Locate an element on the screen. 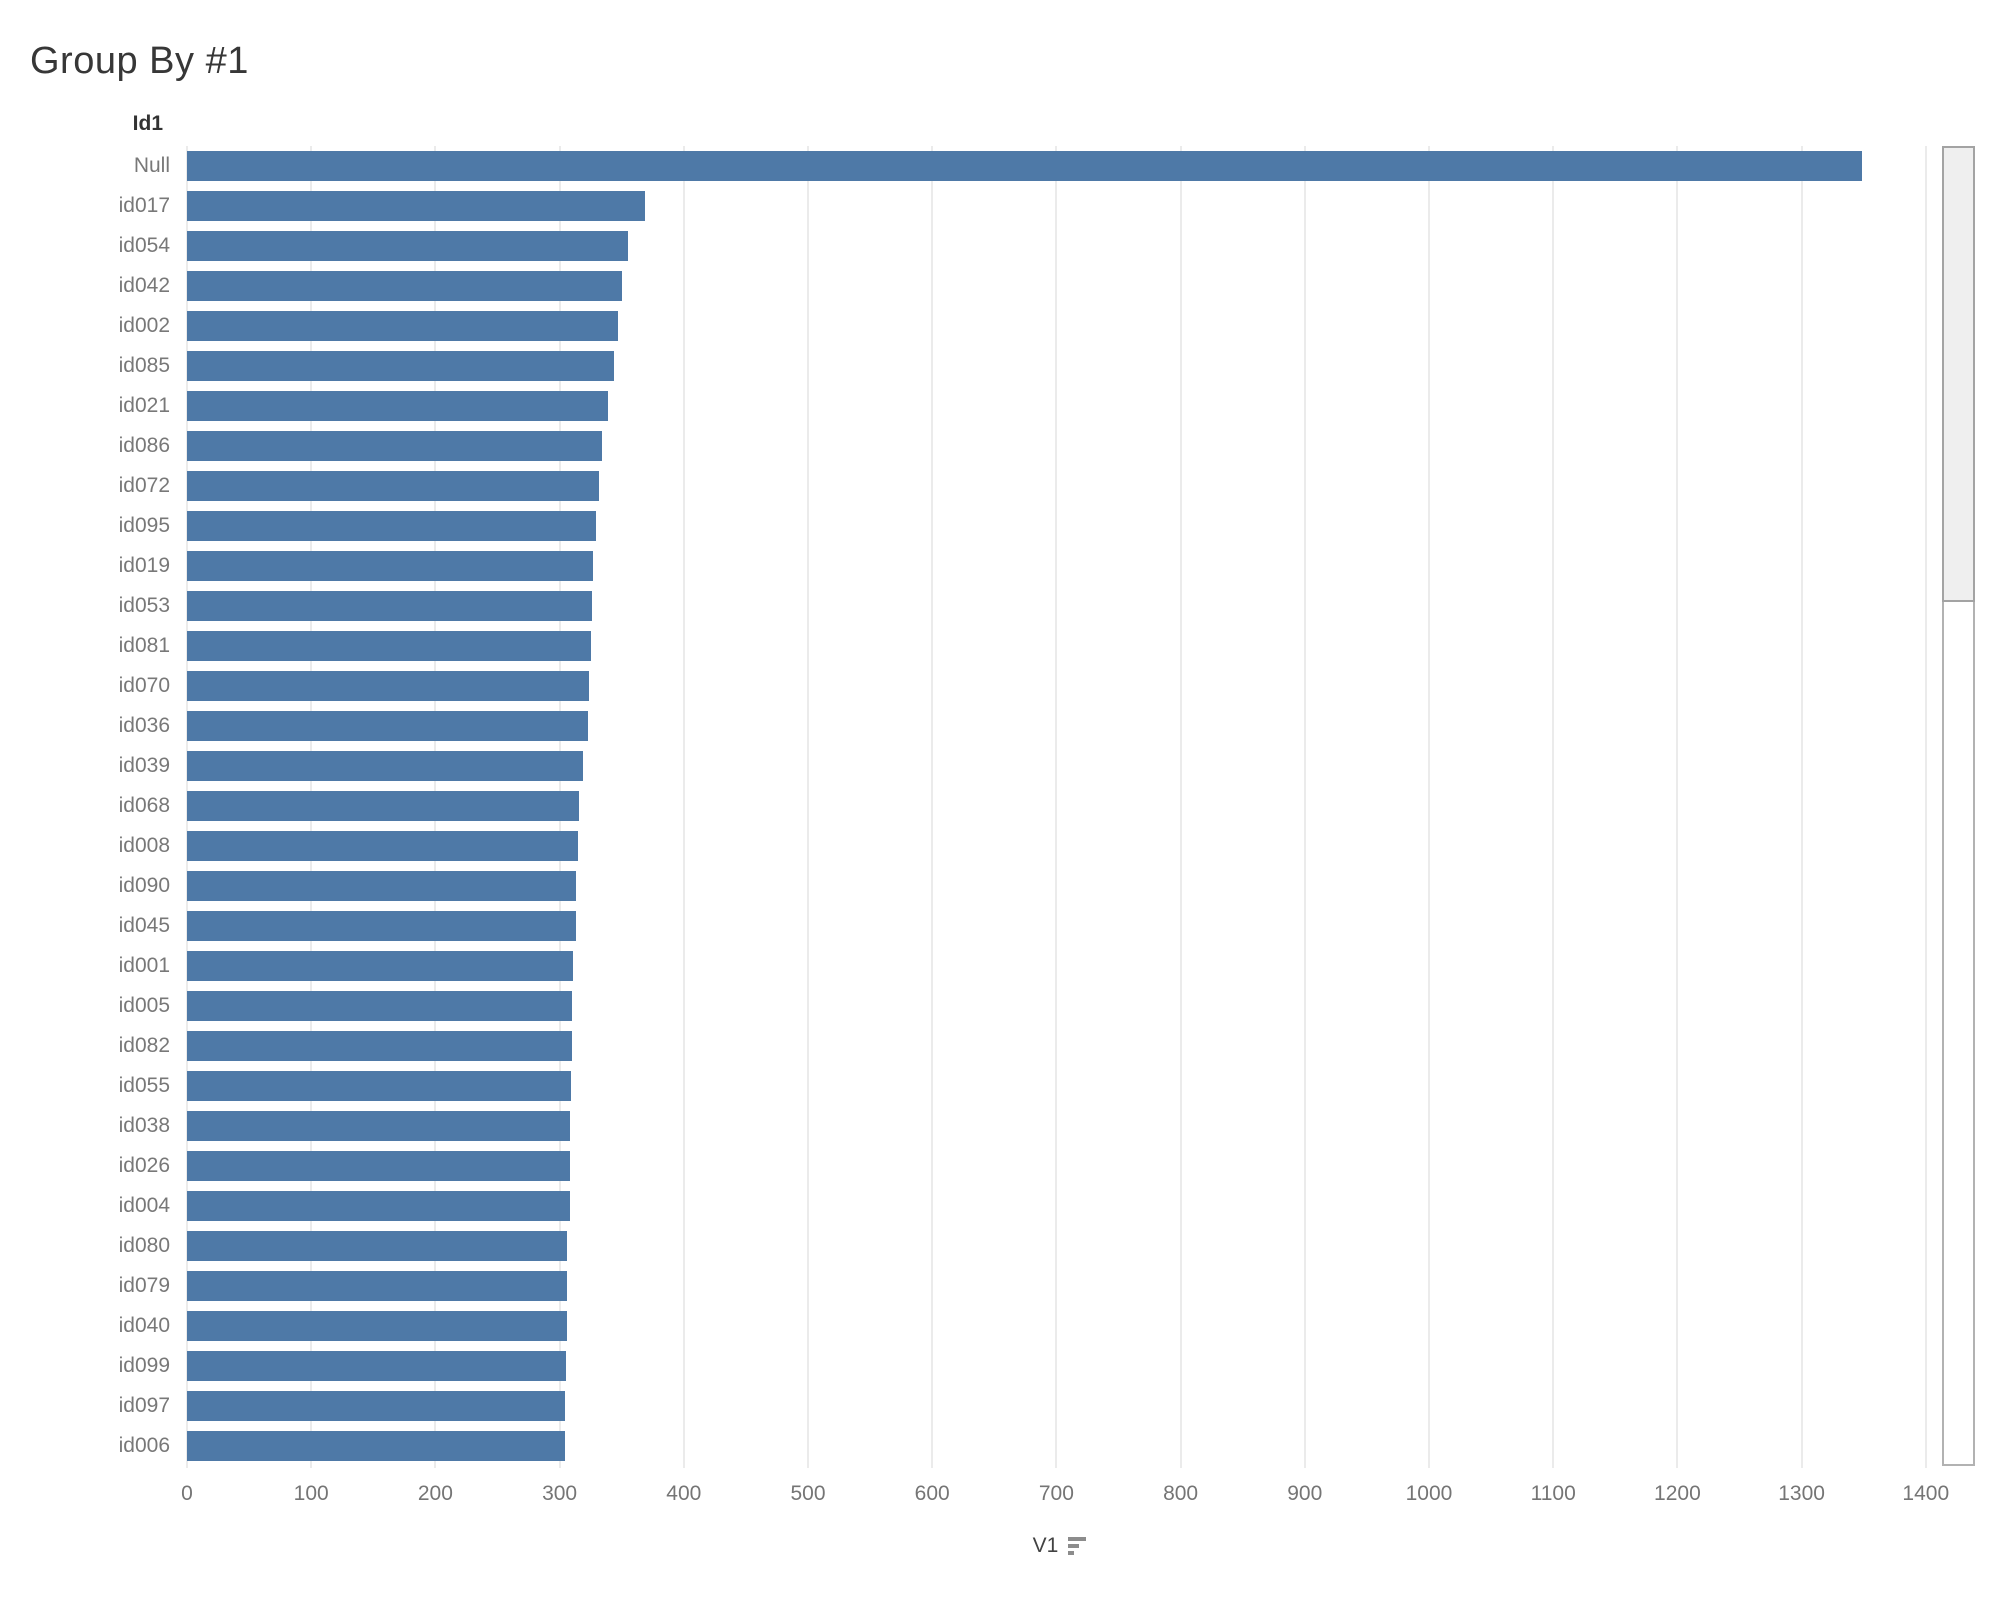  bar-id004 is located at coordinates (378, 1206).